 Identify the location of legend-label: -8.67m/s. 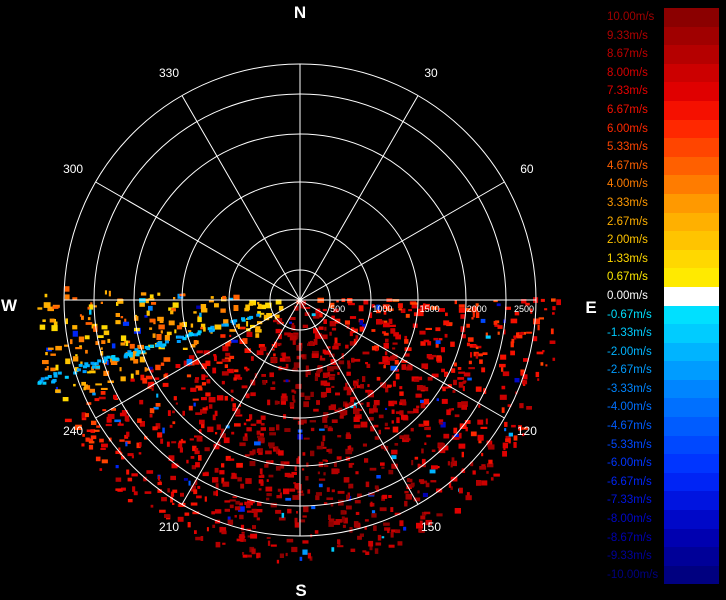
(629, 537).